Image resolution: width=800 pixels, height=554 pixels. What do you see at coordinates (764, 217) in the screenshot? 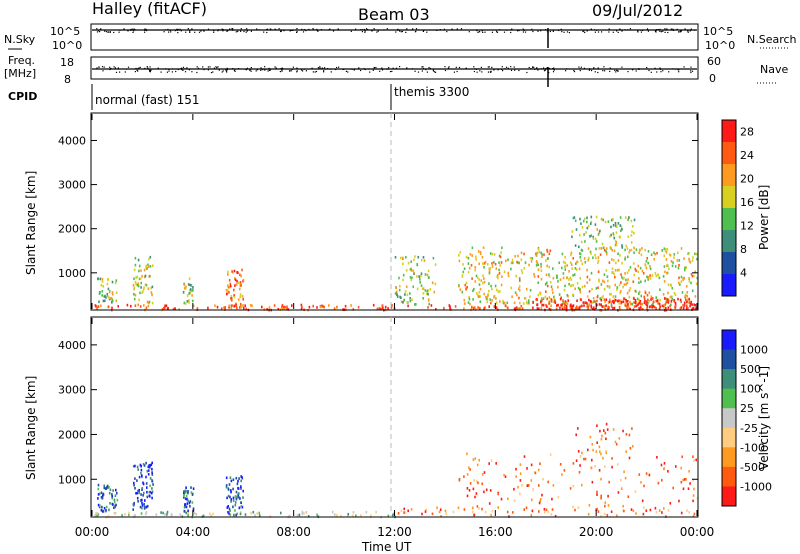
I see `power-colorbar-label: Power [dB]` at bounding box center [764, 217].